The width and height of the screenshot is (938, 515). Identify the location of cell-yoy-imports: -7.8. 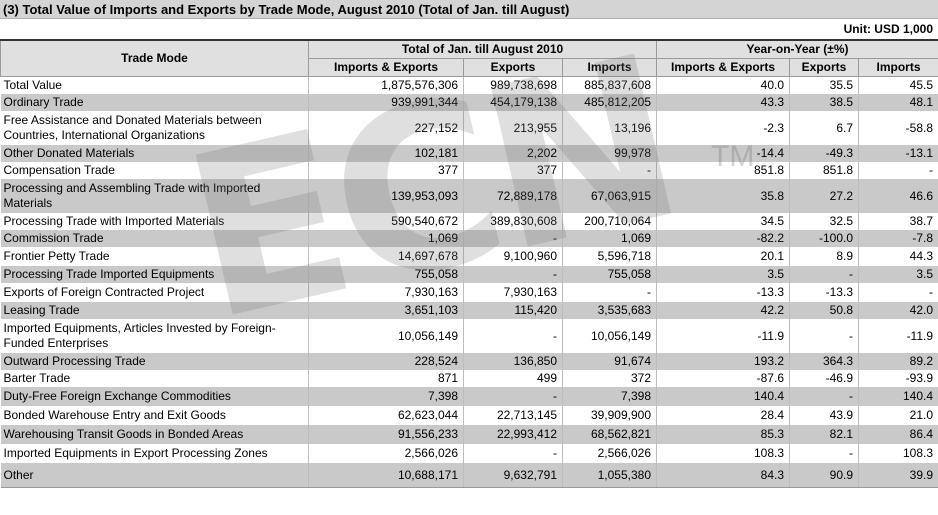
(898, 238).